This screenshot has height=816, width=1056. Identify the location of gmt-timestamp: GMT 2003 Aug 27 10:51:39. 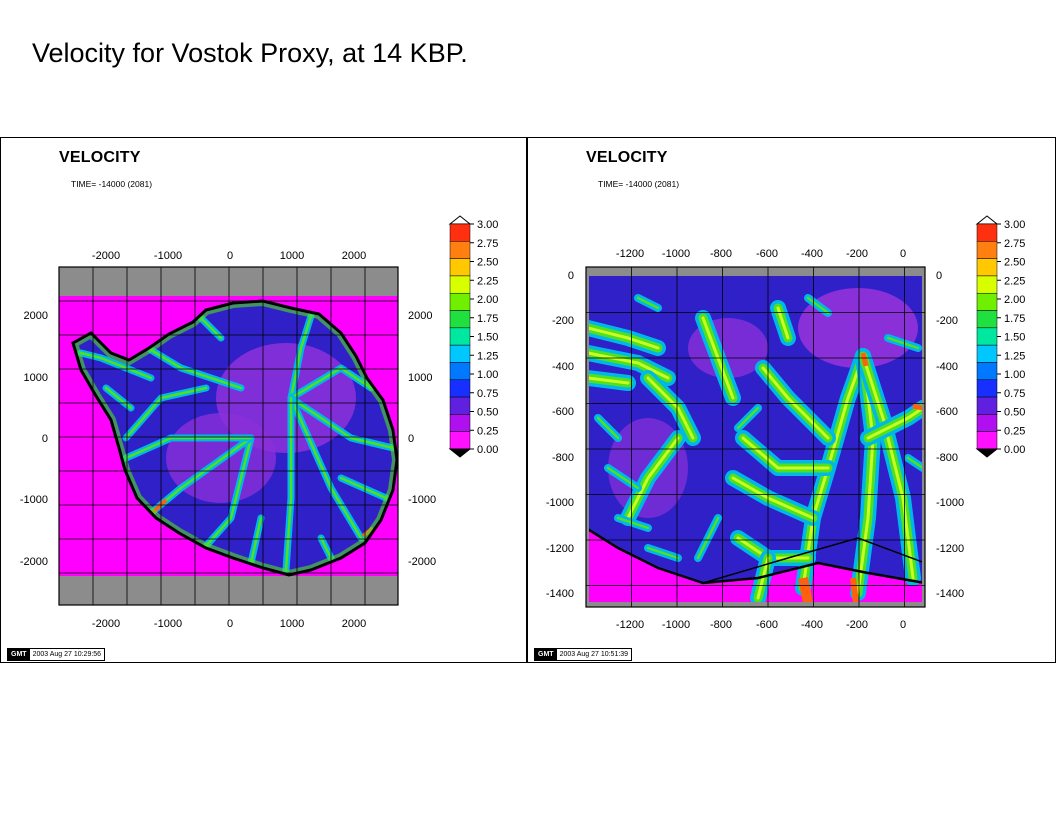
(583, 654).